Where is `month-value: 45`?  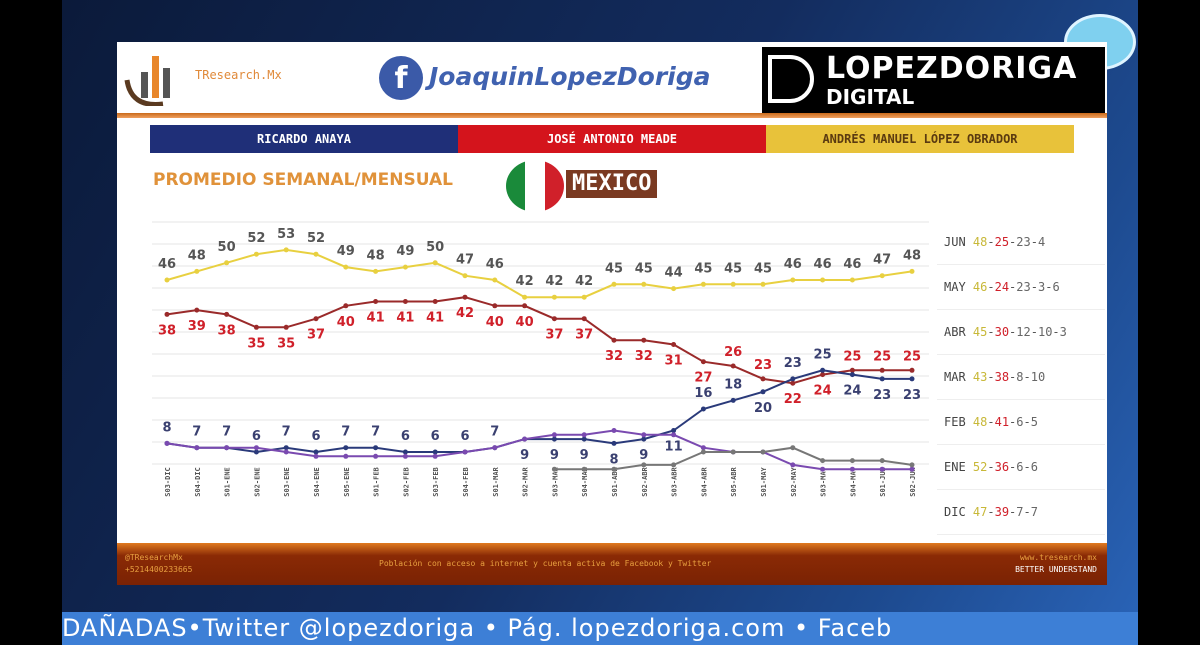 month-value: 45 is located at coordinates (980, 332).